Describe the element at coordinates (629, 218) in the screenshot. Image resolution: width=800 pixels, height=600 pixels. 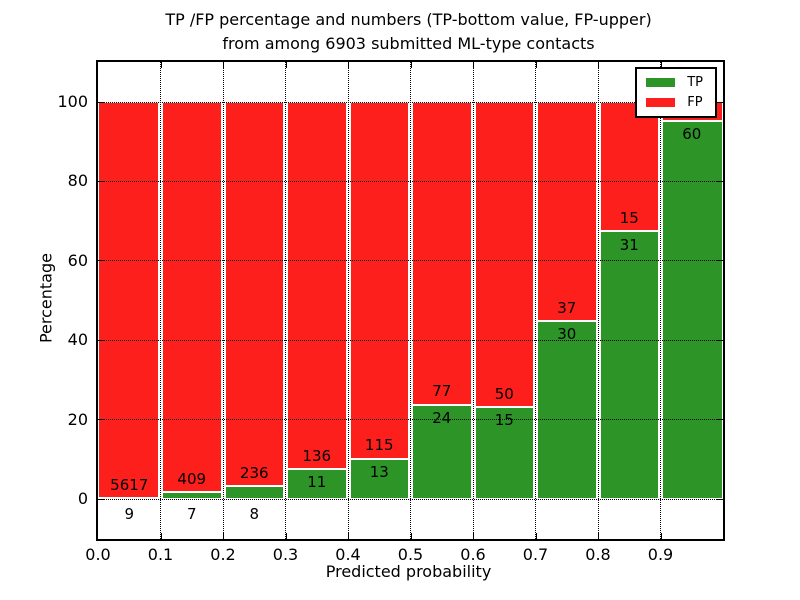
I see `fp-count-label: 15` at that location.